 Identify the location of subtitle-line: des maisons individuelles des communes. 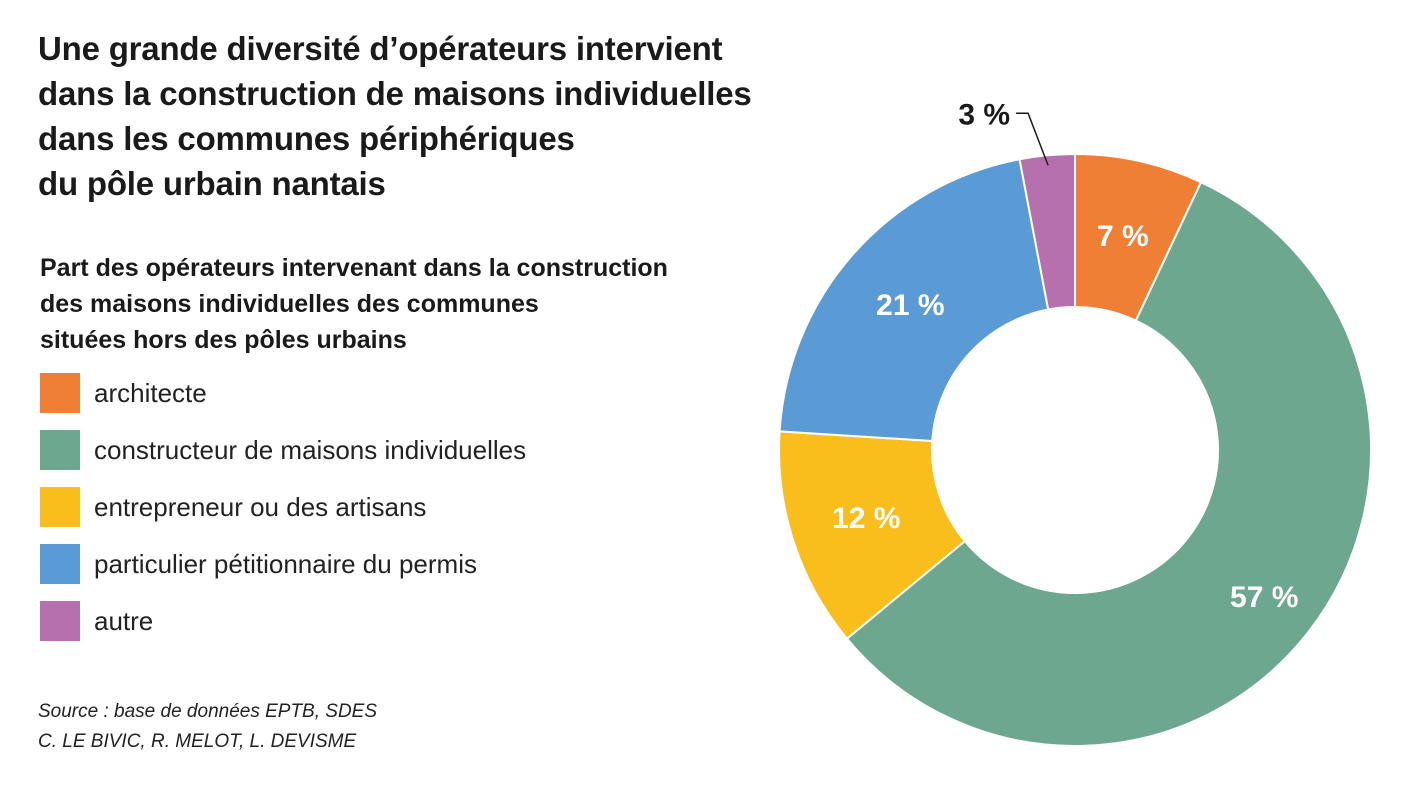
(289, 304).